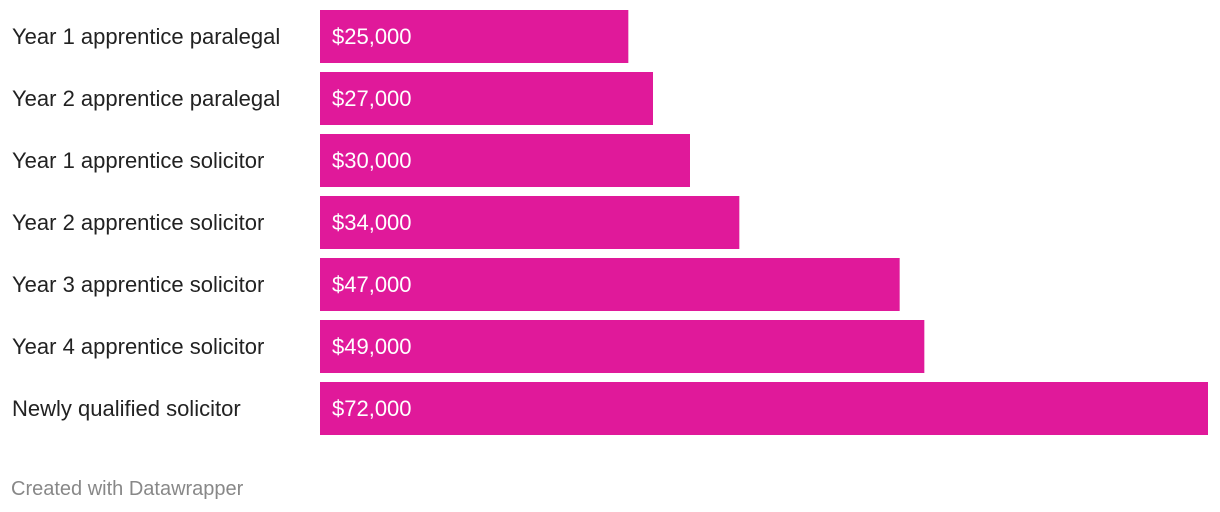  What do you see at coordinates (372, 36) in the screenshot?
I see `value-label: $25,000` at bounding box center [372, 36].